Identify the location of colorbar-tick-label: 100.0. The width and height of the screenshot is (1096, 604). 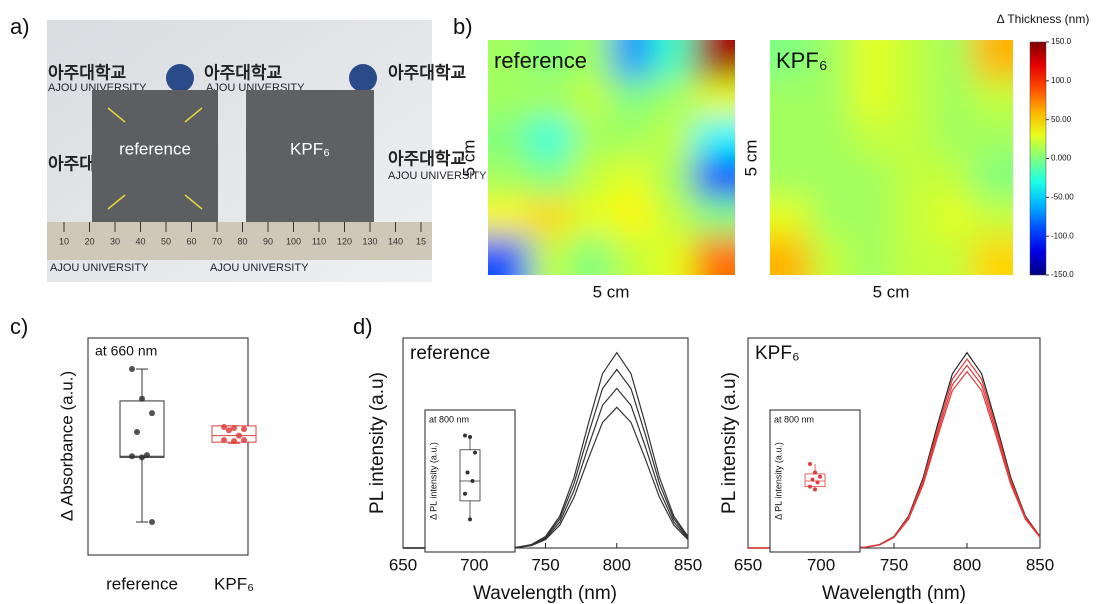
(1061, 80).